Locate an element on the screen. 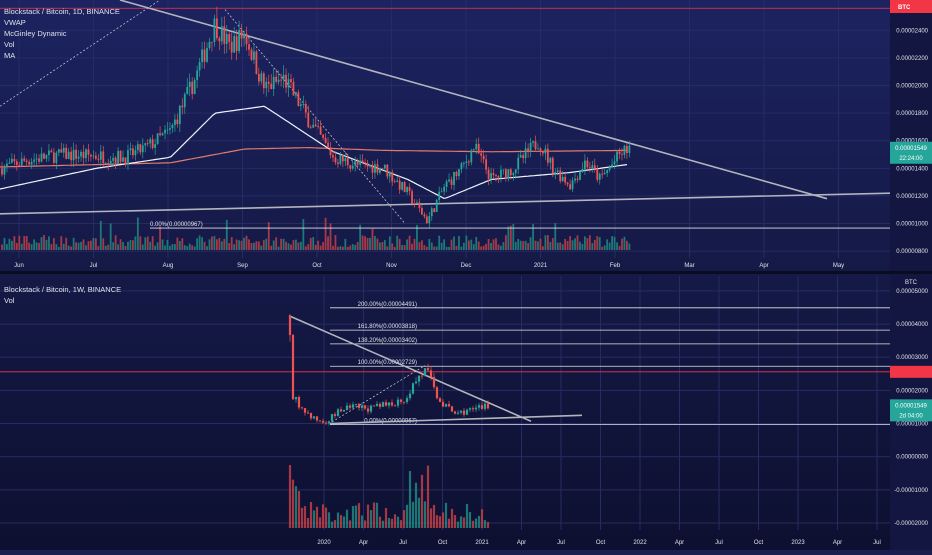 The height and width of the screenshot is (555, 932). price-tick-label: 0.00002400 is located at coordinates (912, 31).